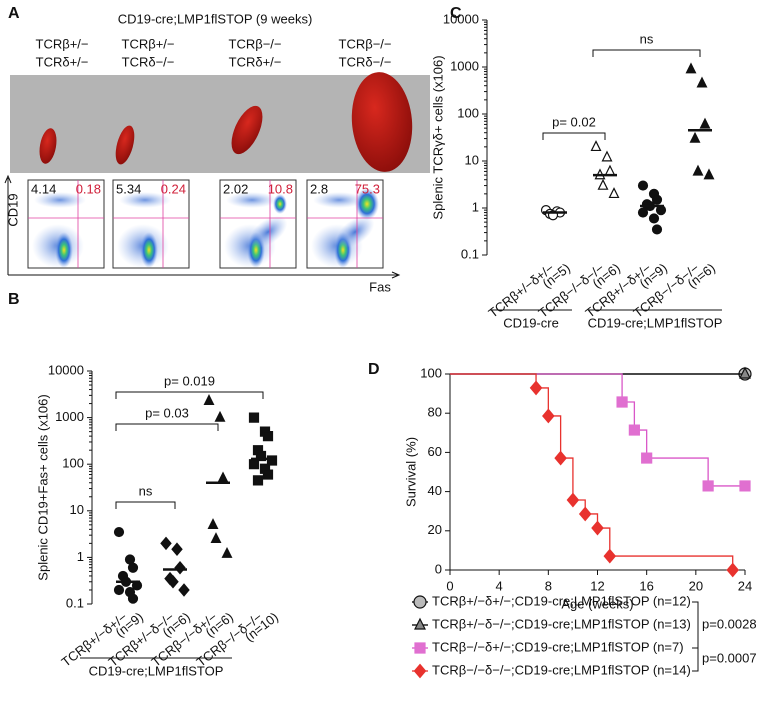 The height and width of the screenshot is (707, 762). Describe the element at coordinates (548, 585) in the screenshot. I see `x-tick-label: 8` at that location.